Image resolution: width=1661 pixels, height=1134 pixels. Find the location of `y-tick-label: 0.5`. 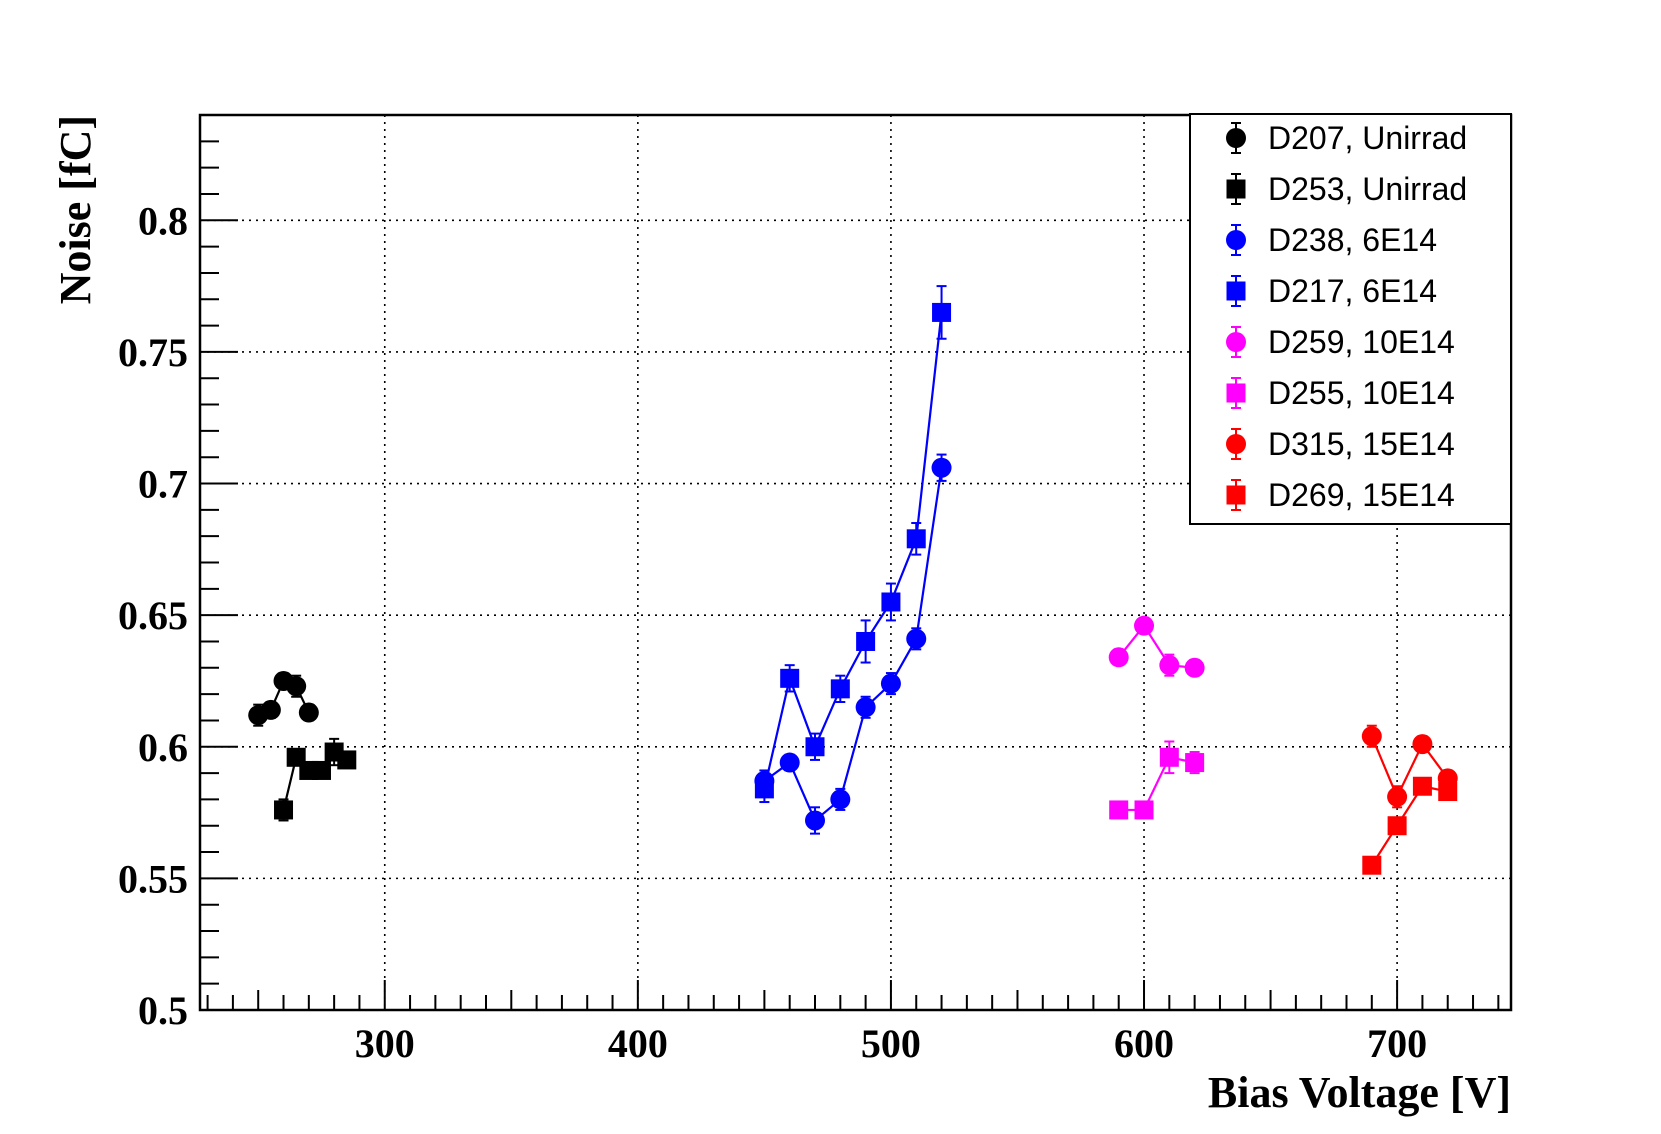

y-tick-label: 0.5 is located at coordinates (163, 1010).